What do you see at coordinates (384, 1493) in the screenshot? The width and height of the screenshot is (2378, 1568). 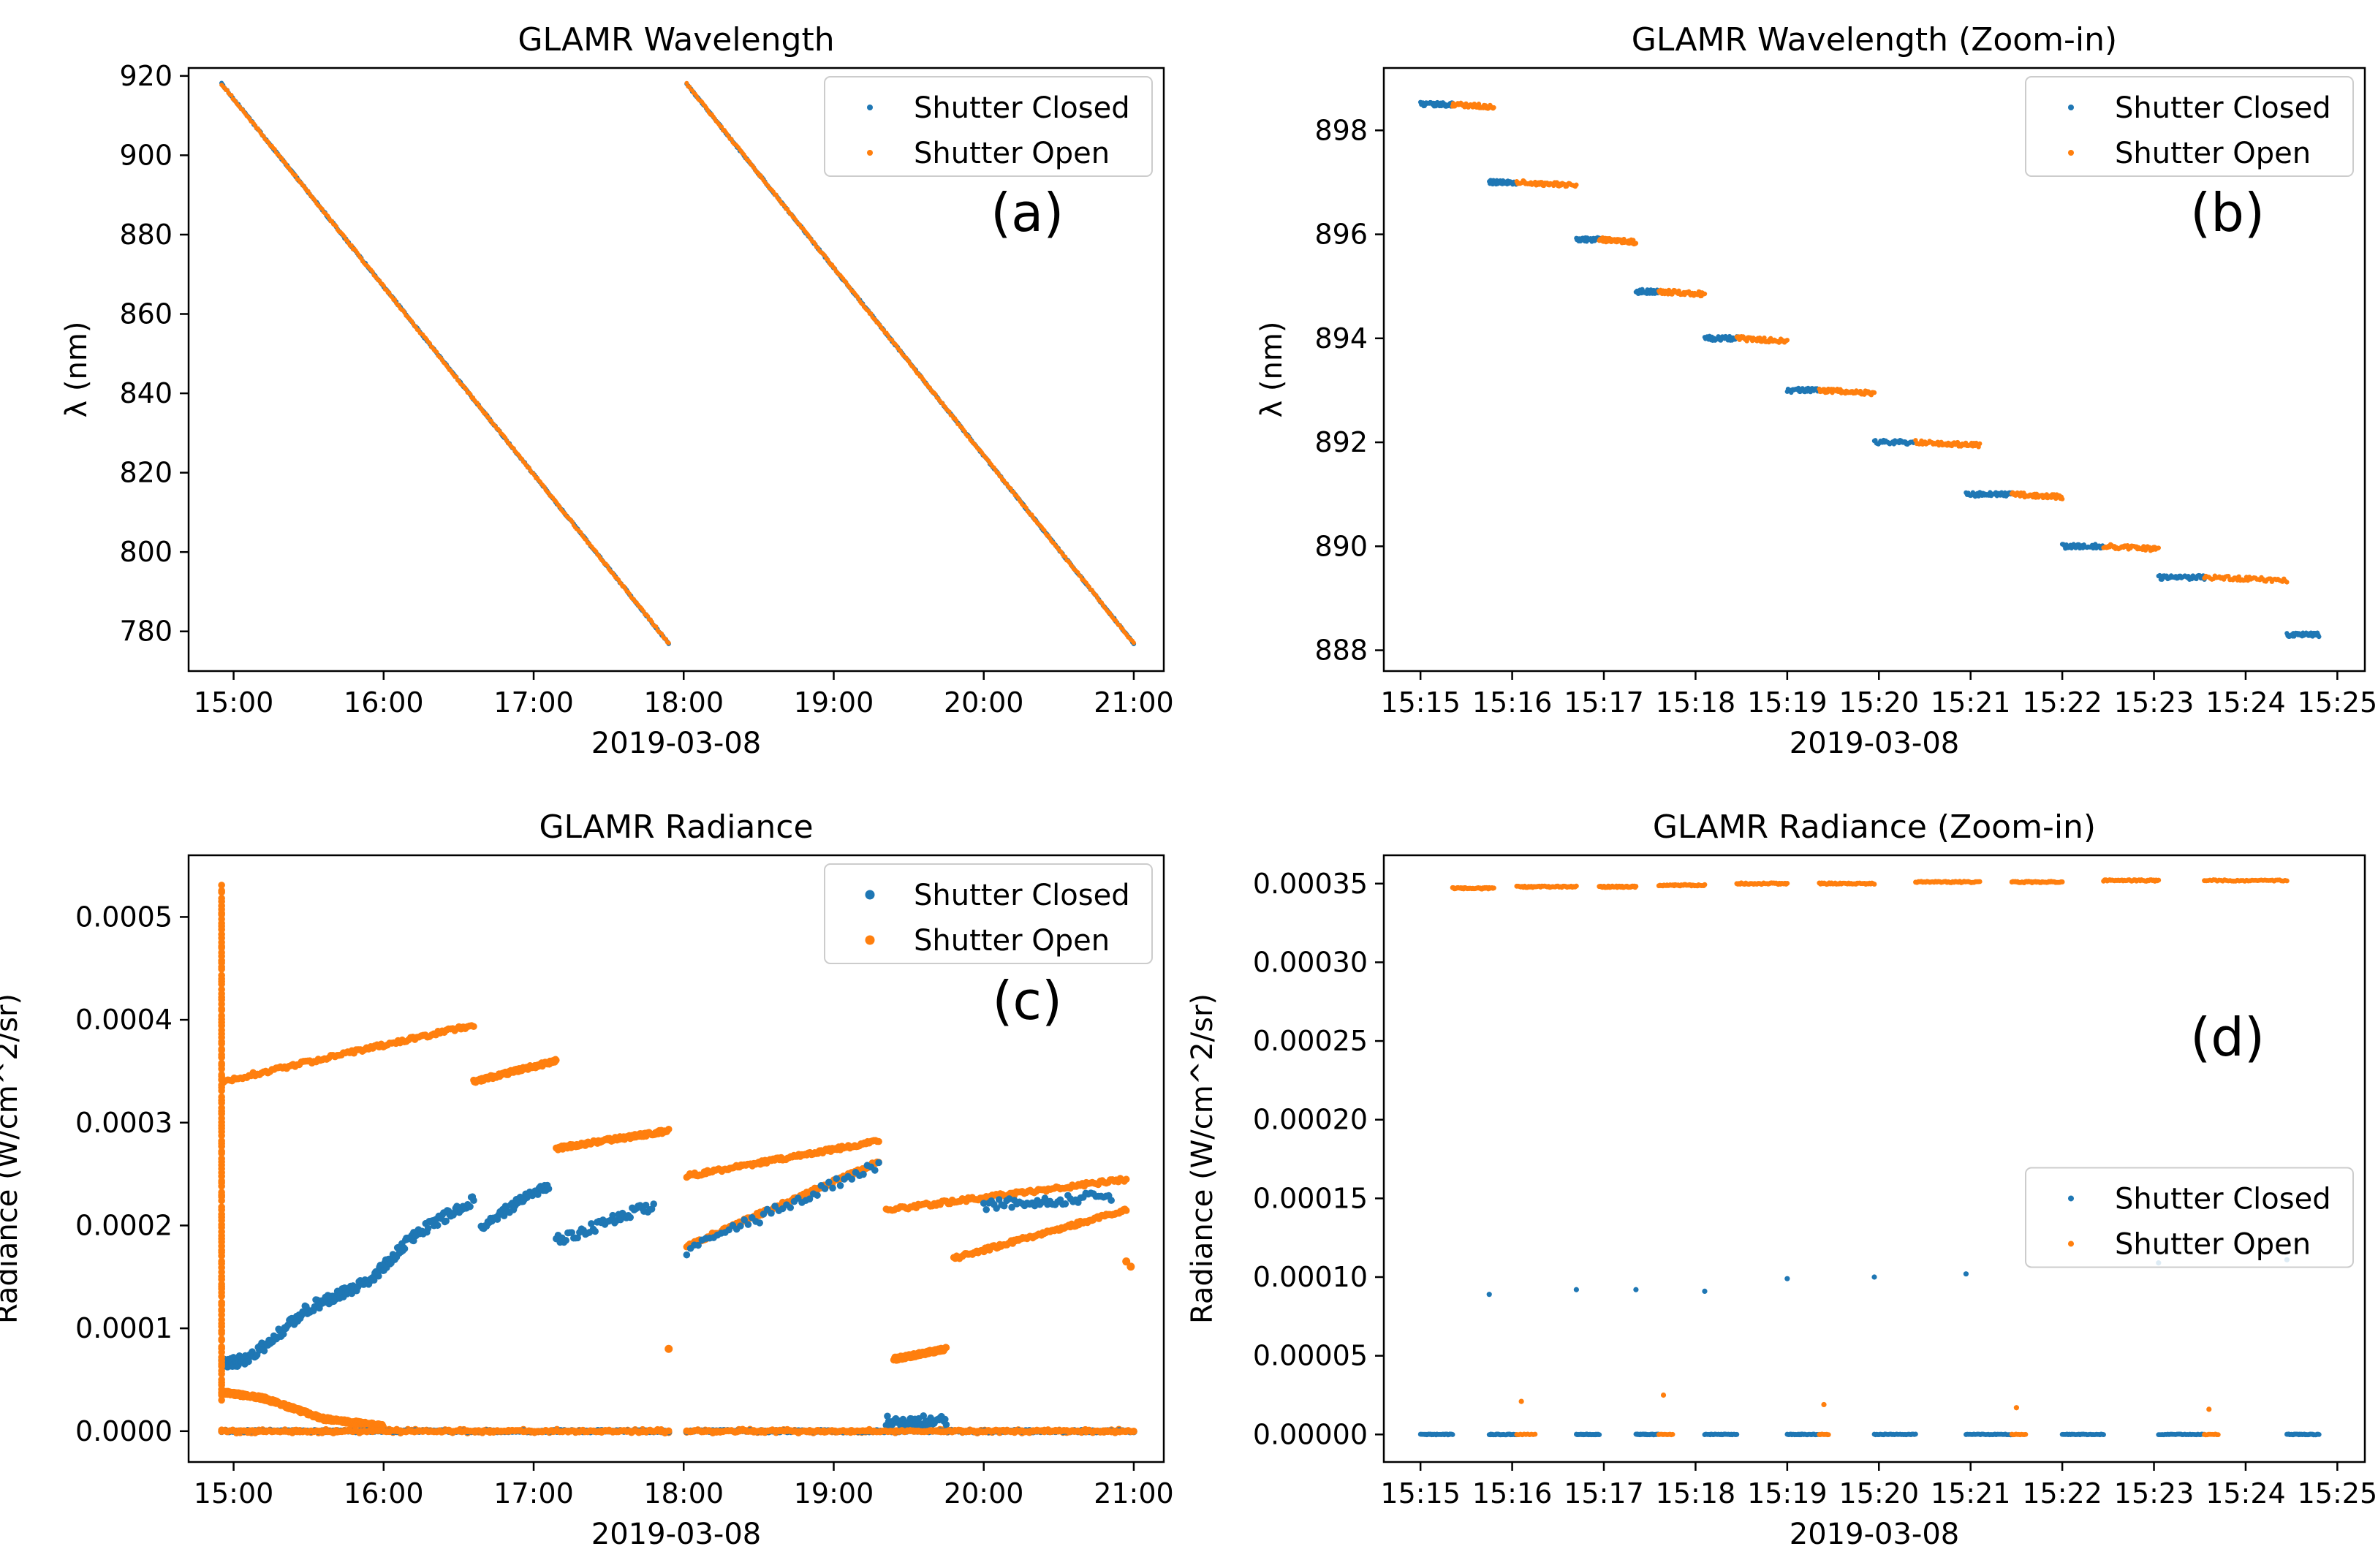 I see `x-tick-label: 16:00` at bounding box center [384, 1493].